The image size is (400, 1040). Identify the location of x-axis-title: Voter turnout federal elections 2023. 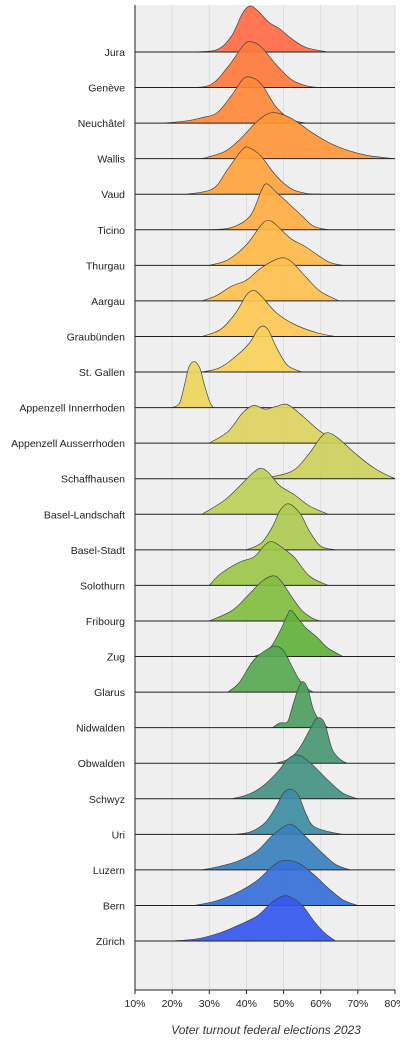
(266, 1030).